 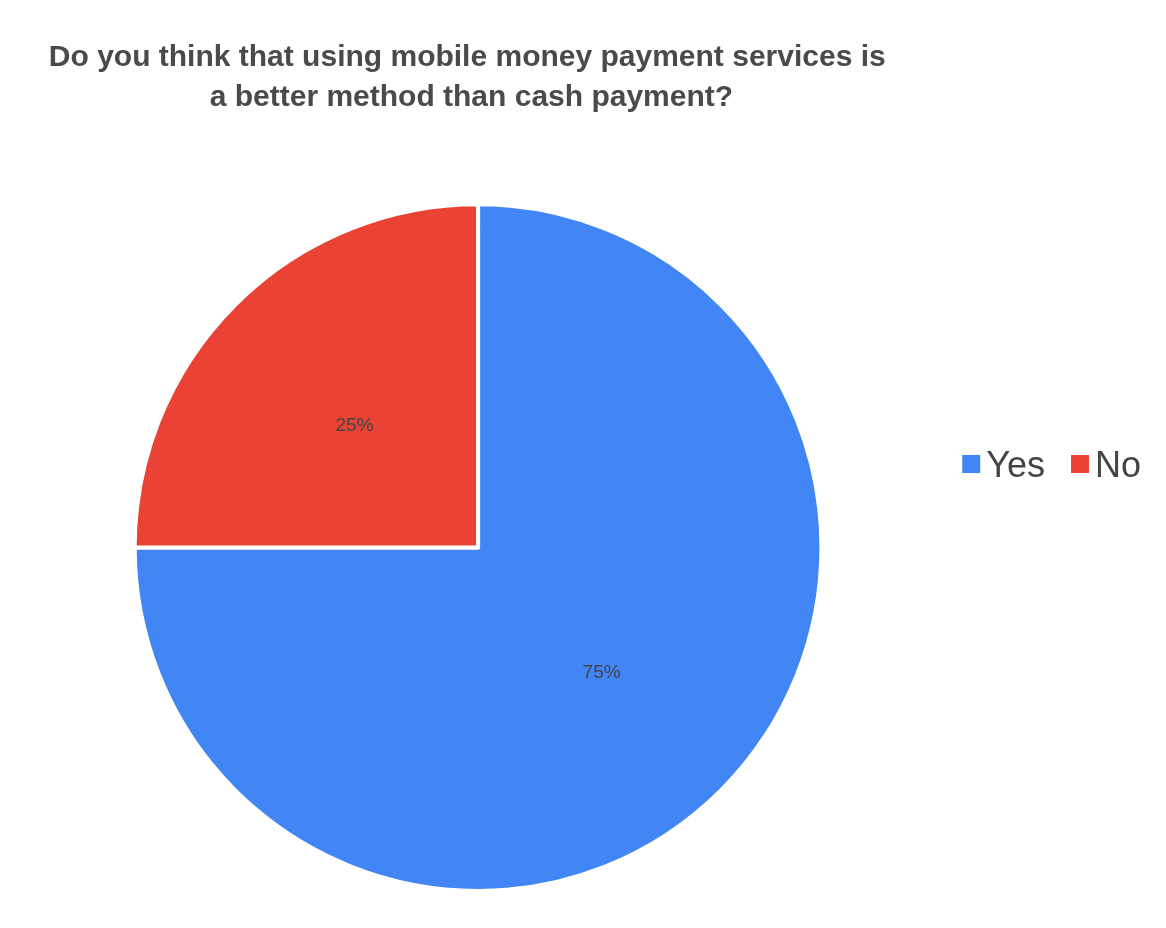 I want to click on legend-label: Yes, so click(x=1015, y=464).